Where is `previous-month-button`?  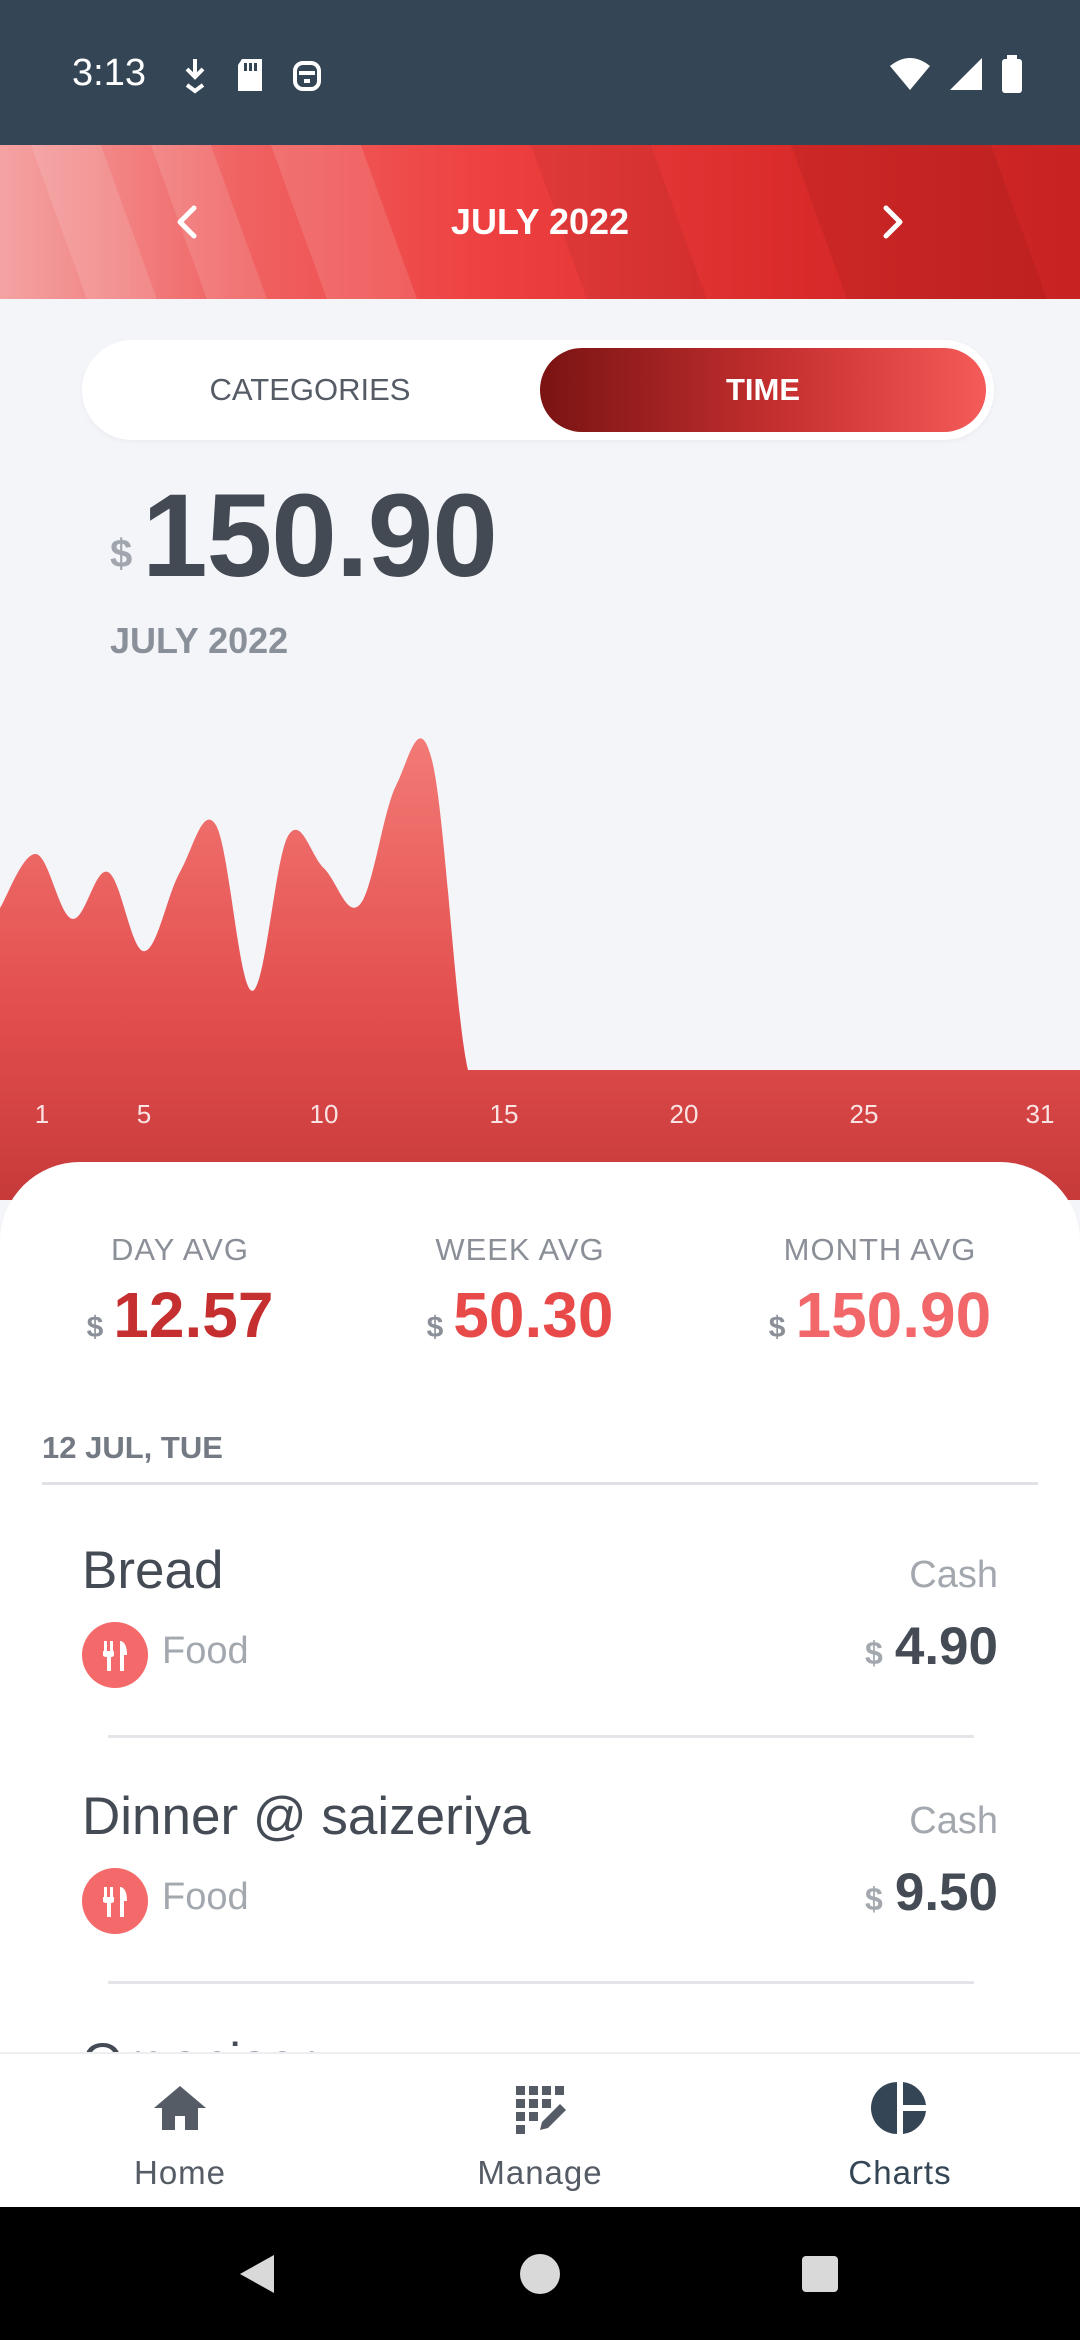
previous-month-button is located at coordinates (187, 222).